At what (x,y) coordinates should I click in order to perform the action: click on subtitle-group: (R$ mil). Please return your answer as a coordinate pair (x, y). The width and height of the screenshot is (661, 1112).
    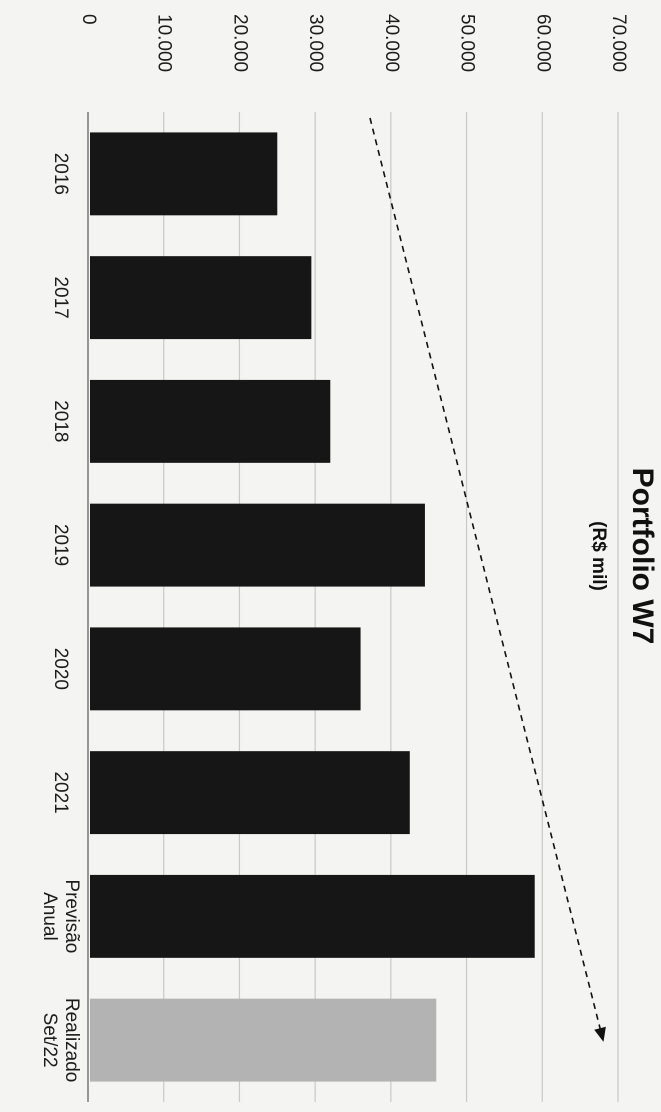
    Looking at the image, I should click on (598, 556).